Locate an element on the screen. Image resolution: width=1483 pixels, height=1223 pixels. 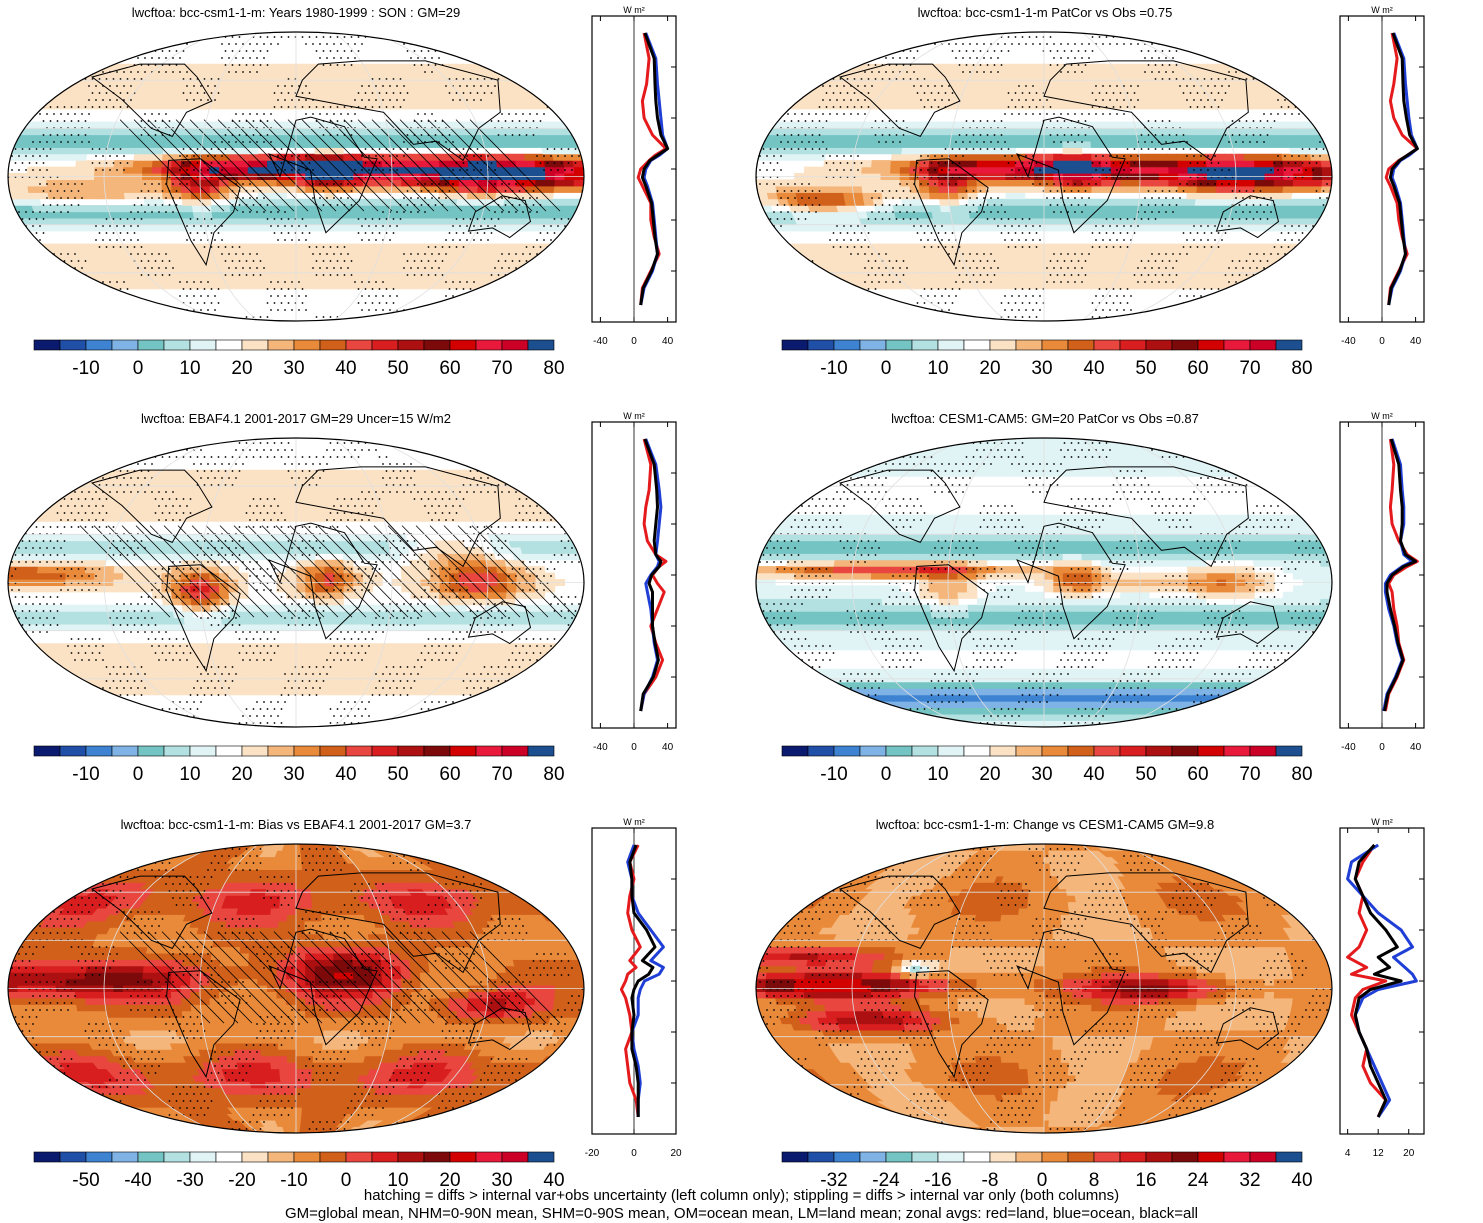
map-field is located at coordinates (1044, 580).